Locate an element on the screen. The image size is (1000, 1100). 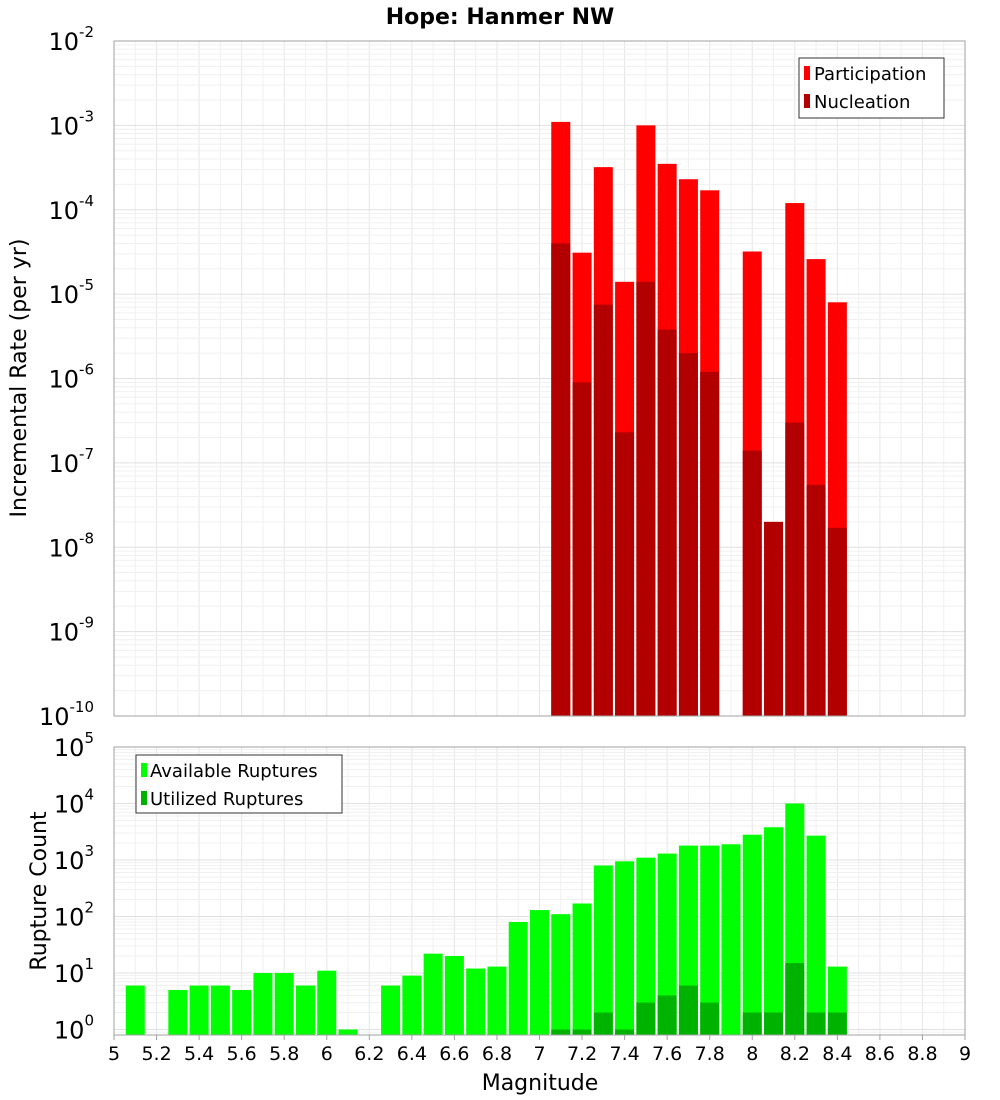
x-tick-label: 6.8 is located at coordinates (497, 1054).